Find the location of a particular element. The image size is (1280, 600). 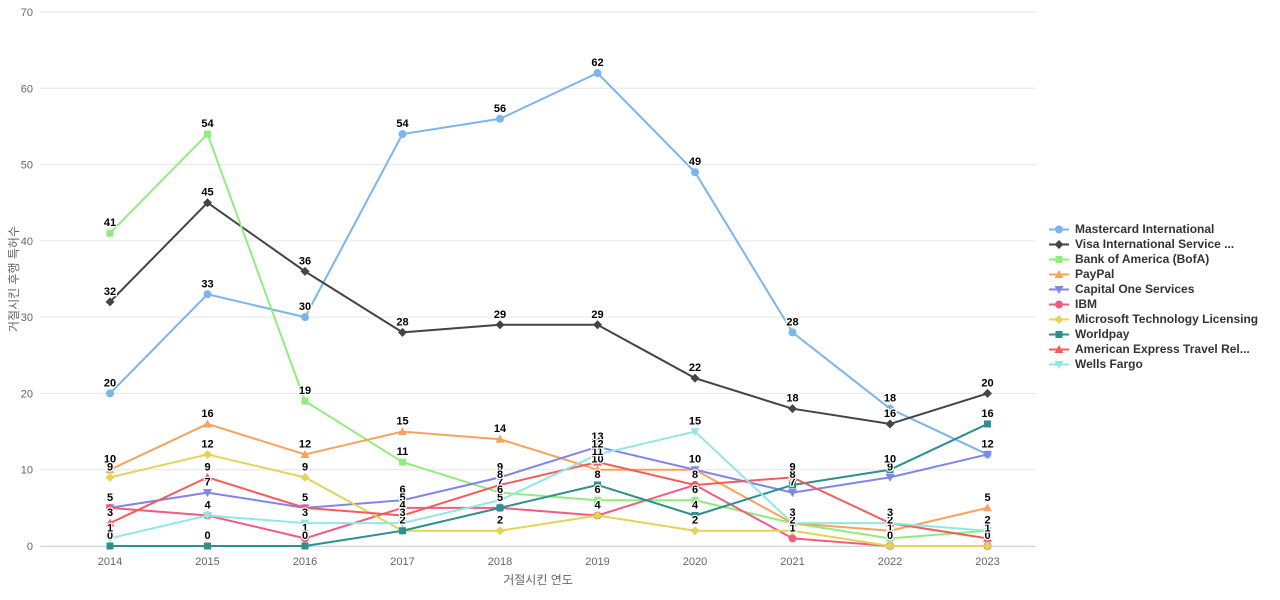

legend-item-capital-one-services: Capital One Services is located at coordinates (1153, 289).